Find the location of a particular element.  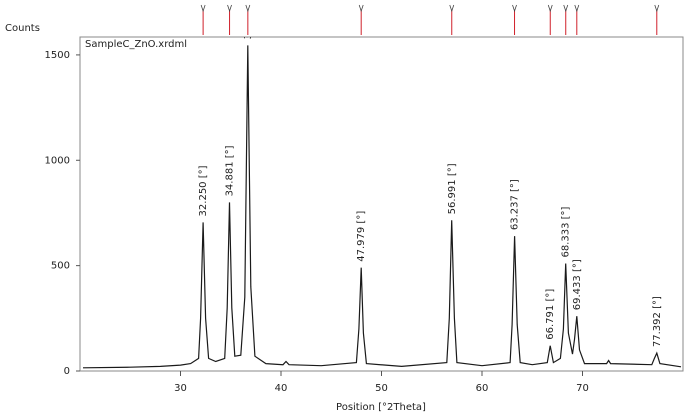

peak-label: 36.701 [°] is located at coordinates (248, 19).